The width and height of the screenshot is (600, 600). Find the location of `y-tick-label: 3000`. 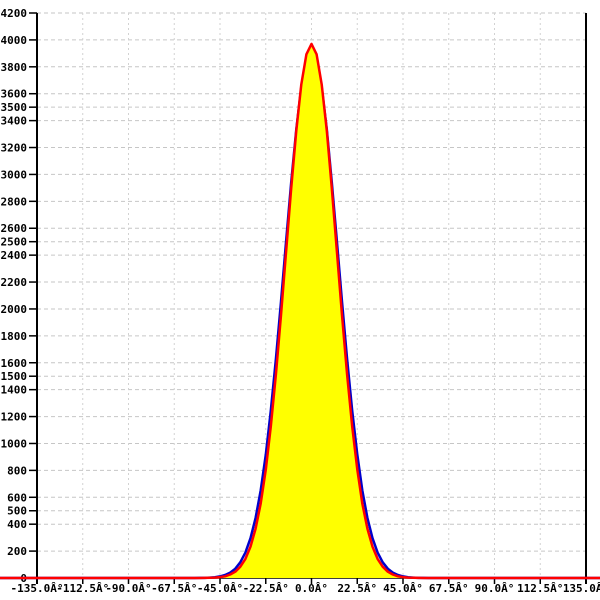

y-tick-label: 3000 is located at coordinates (14, 174).